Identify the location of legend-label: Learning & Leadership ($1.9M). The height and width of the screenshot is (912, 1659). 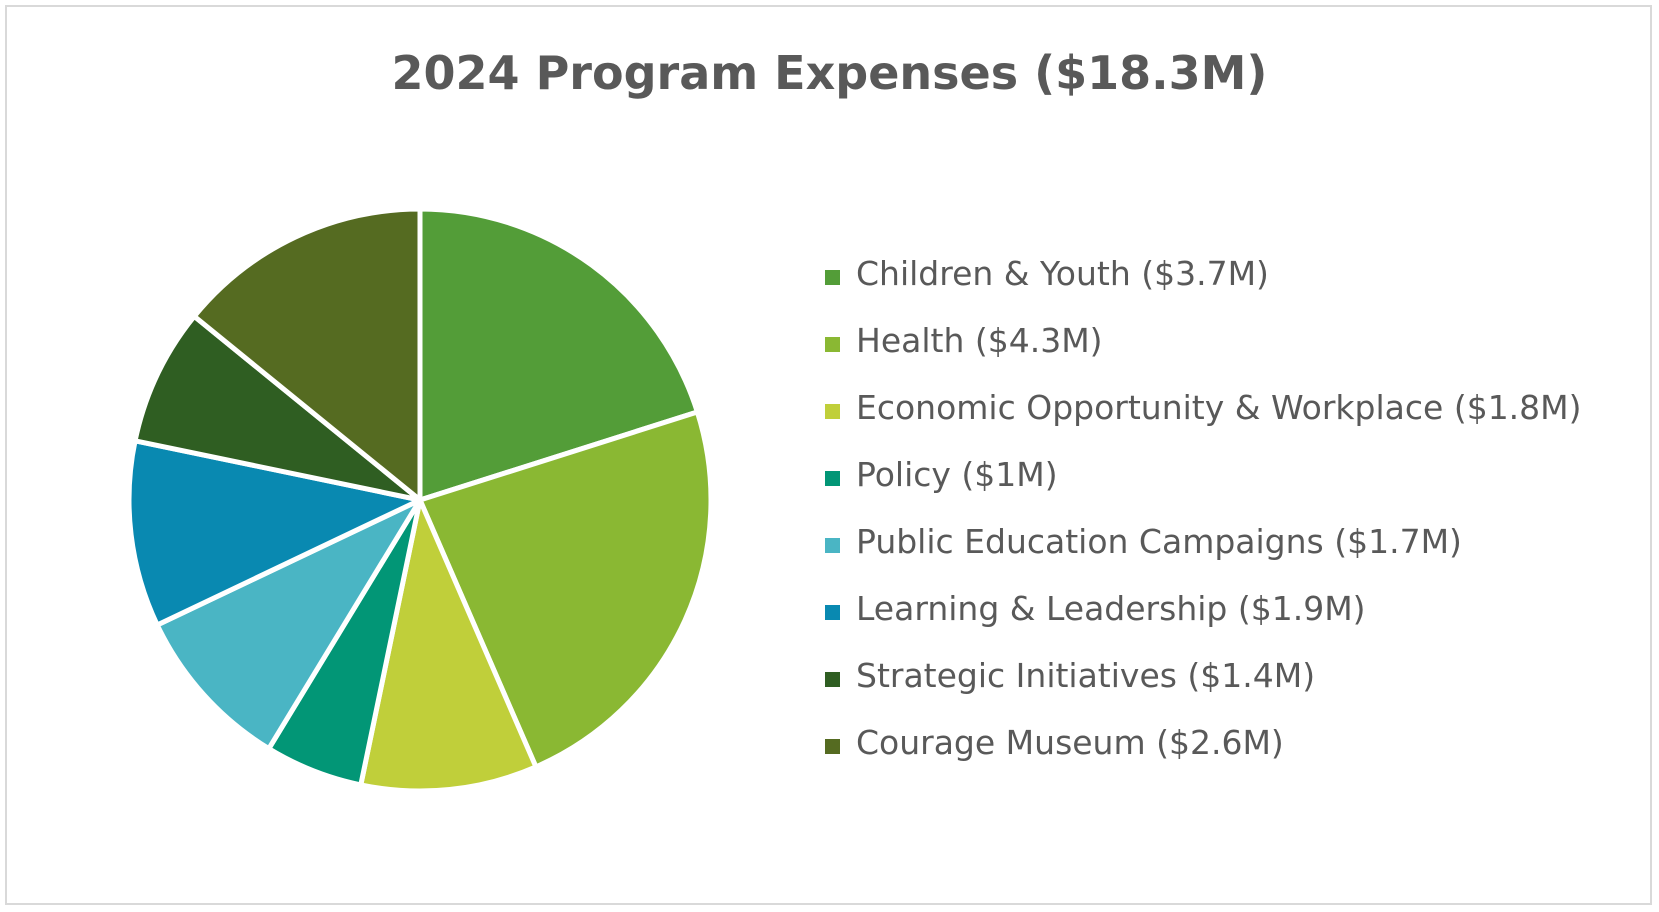
(1111, 608).